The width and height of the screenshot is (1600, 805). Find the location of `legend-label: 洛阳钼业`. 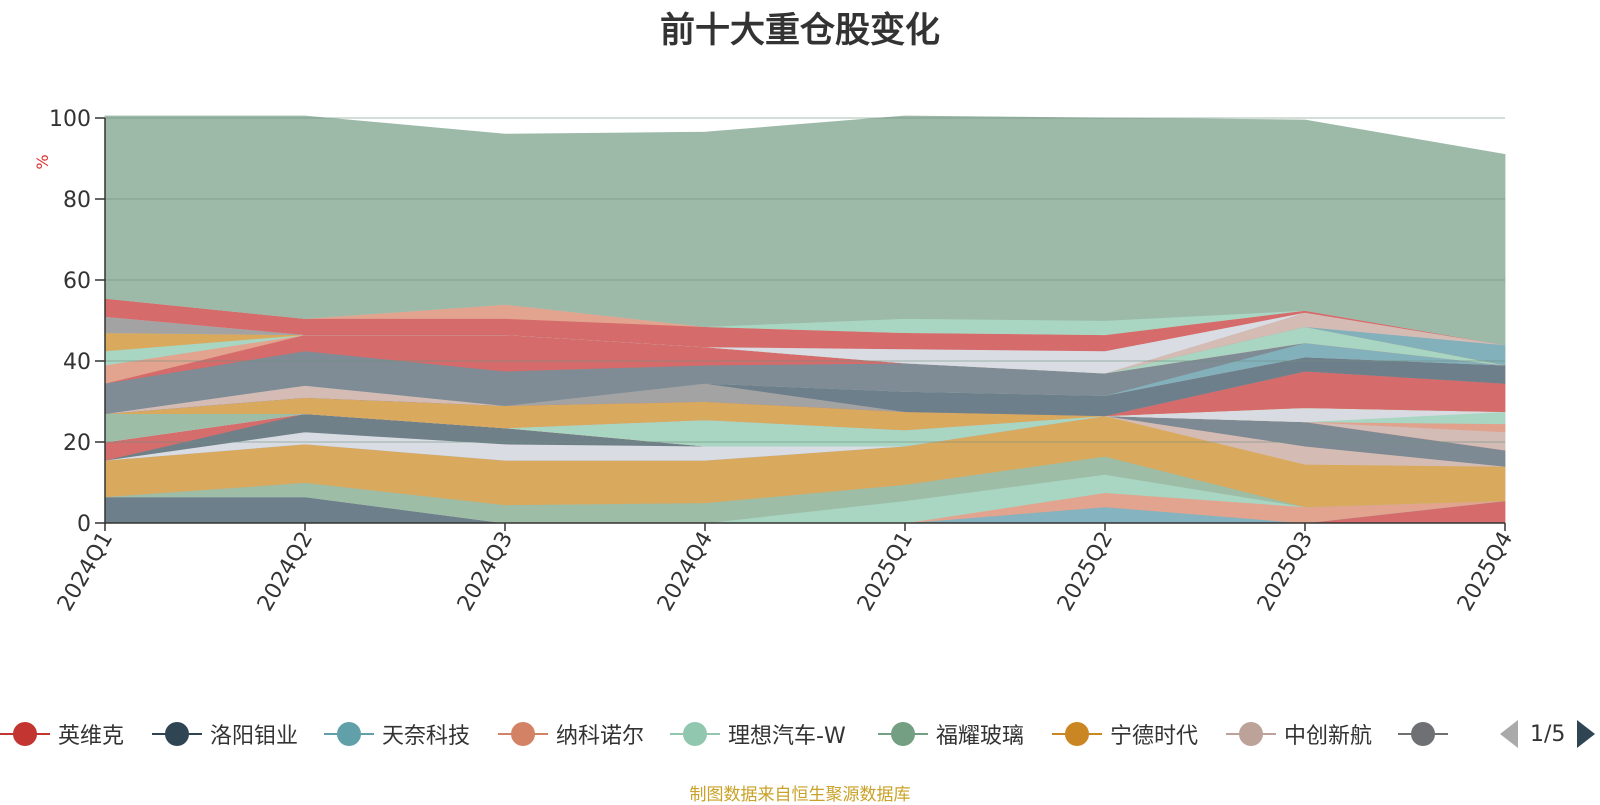

legend-label: 洛阳钼业 is located at coordinates (254, 736).